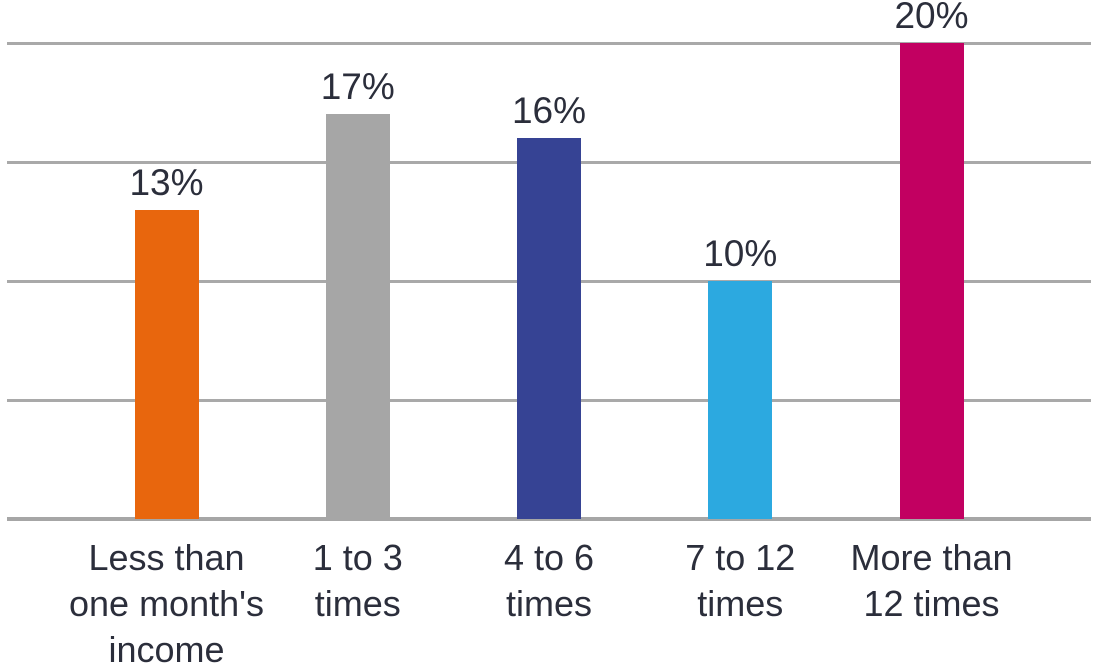 This screenshot has height=664, width=1100. What do you see at coordinates (166, 600) in the screenshot?
I see `category-label: Less than one month's income` at bounding box center [166, 600].